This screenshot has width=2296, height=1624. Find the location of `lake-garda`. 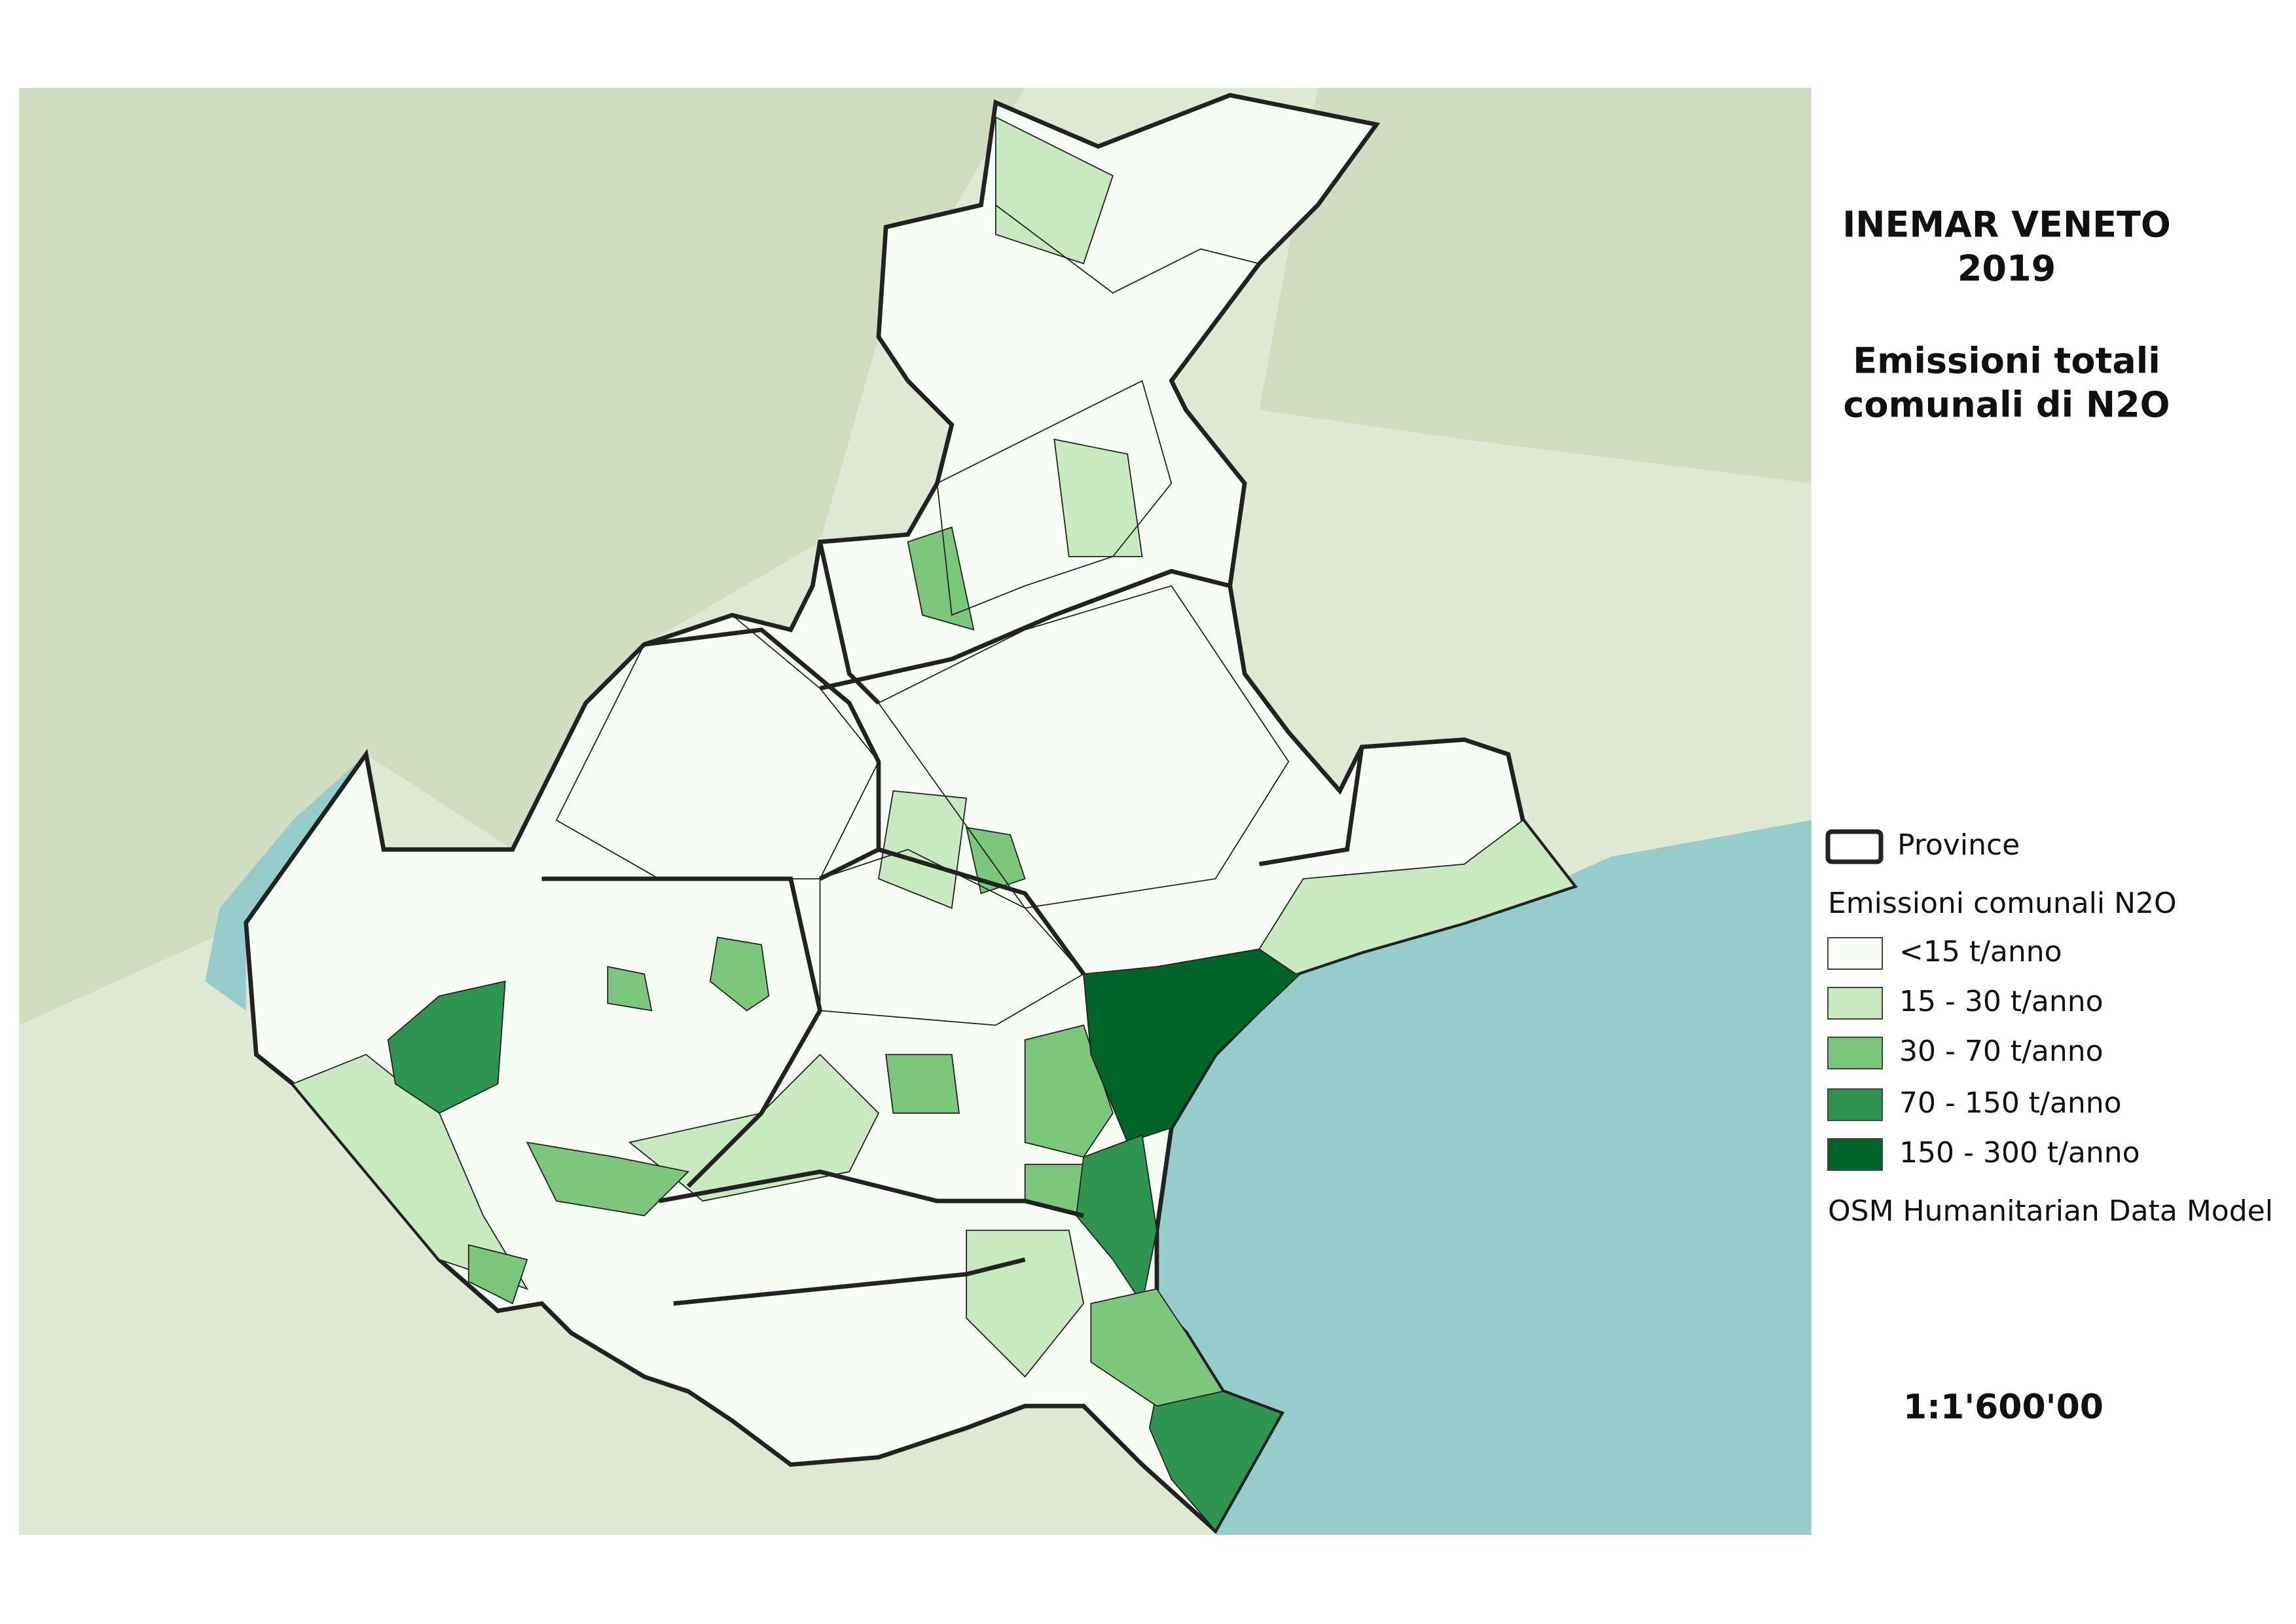

lake-garda is located at coordinates (286, 882).